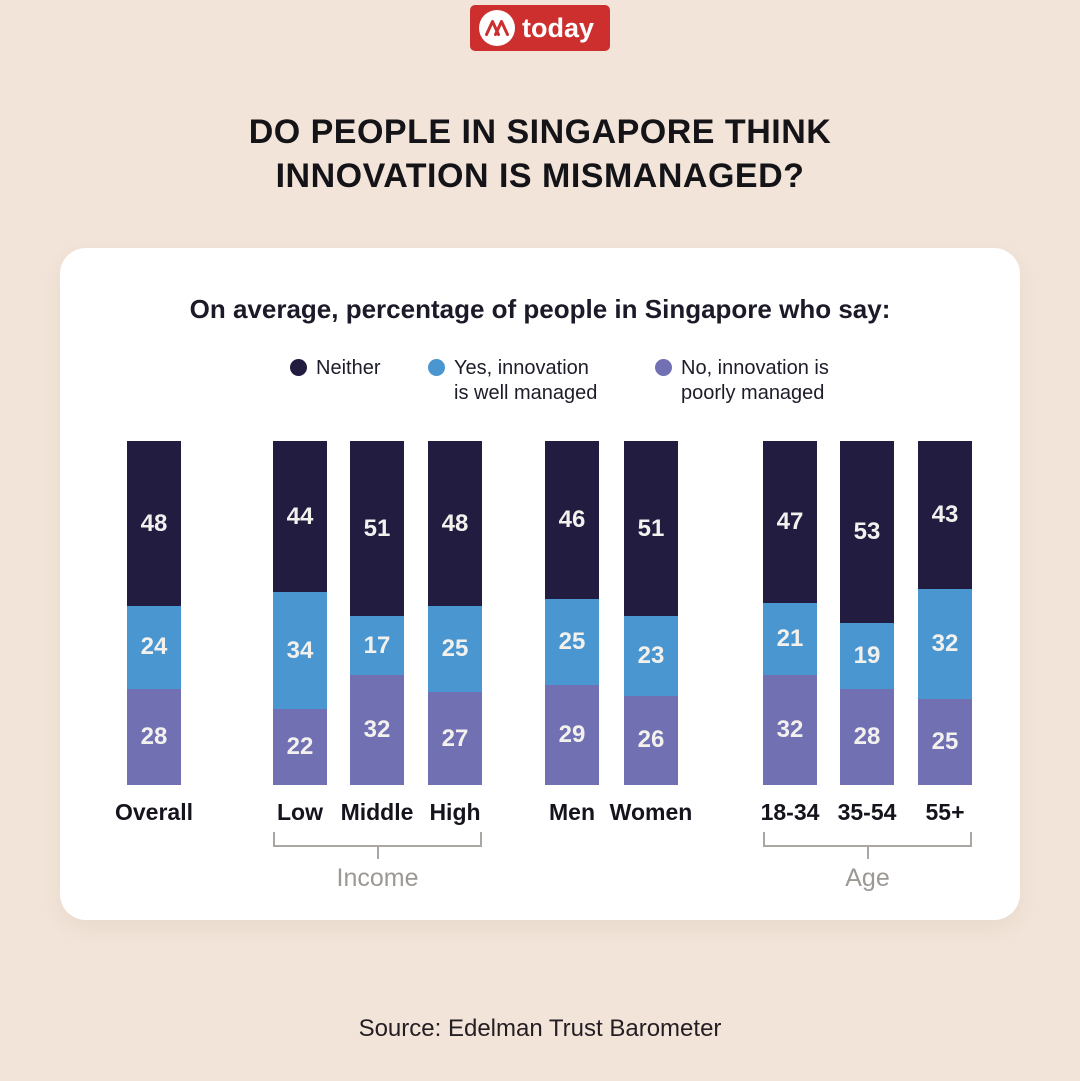 The image size is (1080, 1081). I want to click on bar-men: 46 25 29, so click(572, 613).